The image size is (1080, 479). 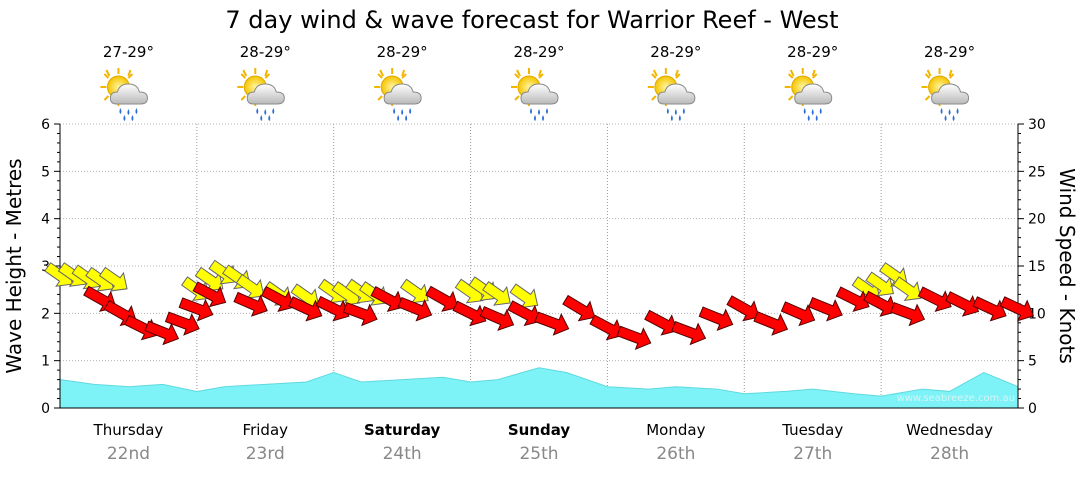 I want to click on wave-height-area, so click(x=539, y=388).